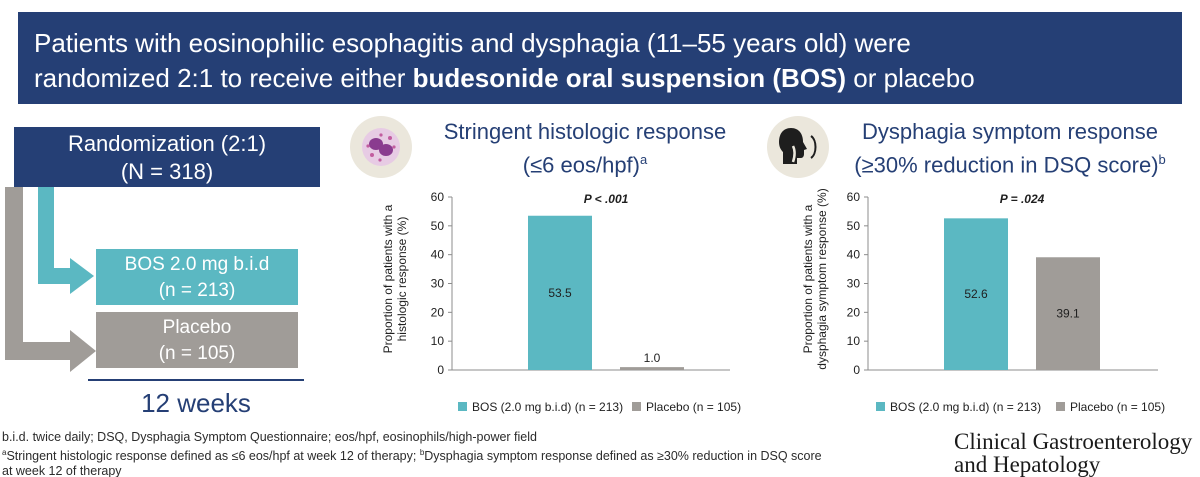  I want to click on bar-value-label: 39.1, so click(1068, 314).